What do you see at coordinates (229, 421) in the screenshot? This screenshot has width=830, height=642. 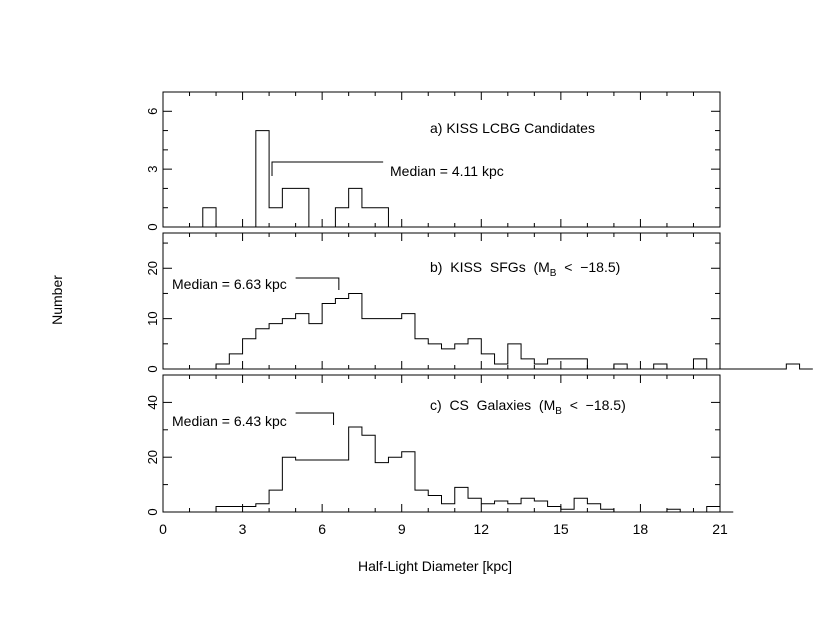 I see `median-label: Median = 6.43 kpc` at bounding box center [229, 421].